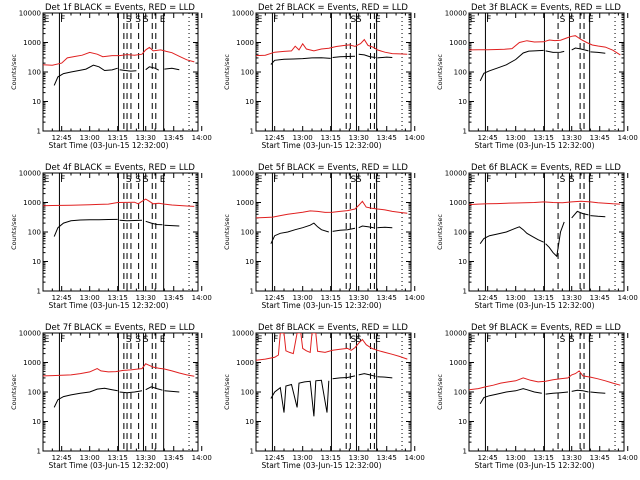 The image size is (640, 480). What do you see at coordinates (546, 8) in the screenshot?
I see `panel-title: Det 3f BLACK = Events, RED = LLD` at bounding box center [546, 8].